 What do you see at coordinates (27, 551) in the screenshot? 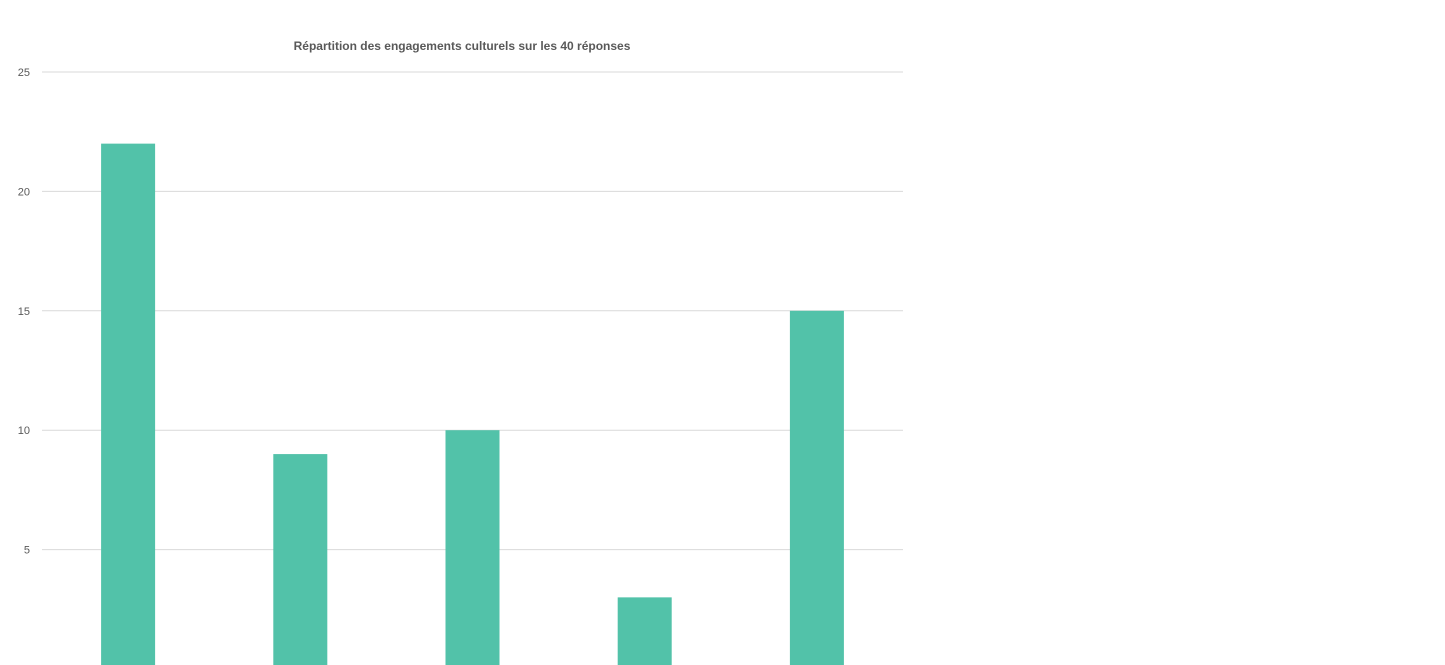
I see `y-tick-label-5: 5` at bounding box center [27, 551].